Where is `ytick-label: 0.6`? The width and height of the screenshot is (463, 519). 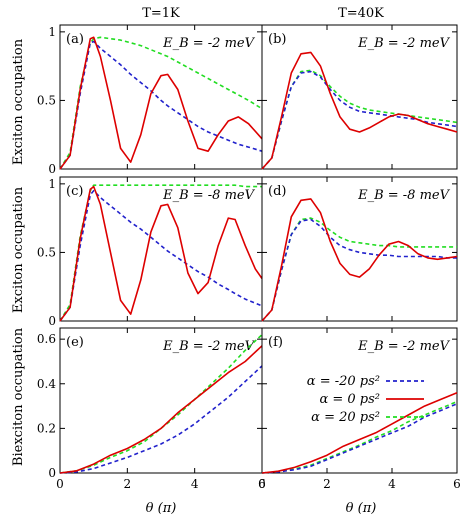
ytick-label: 0.6 is located at coordinates (46, 339).